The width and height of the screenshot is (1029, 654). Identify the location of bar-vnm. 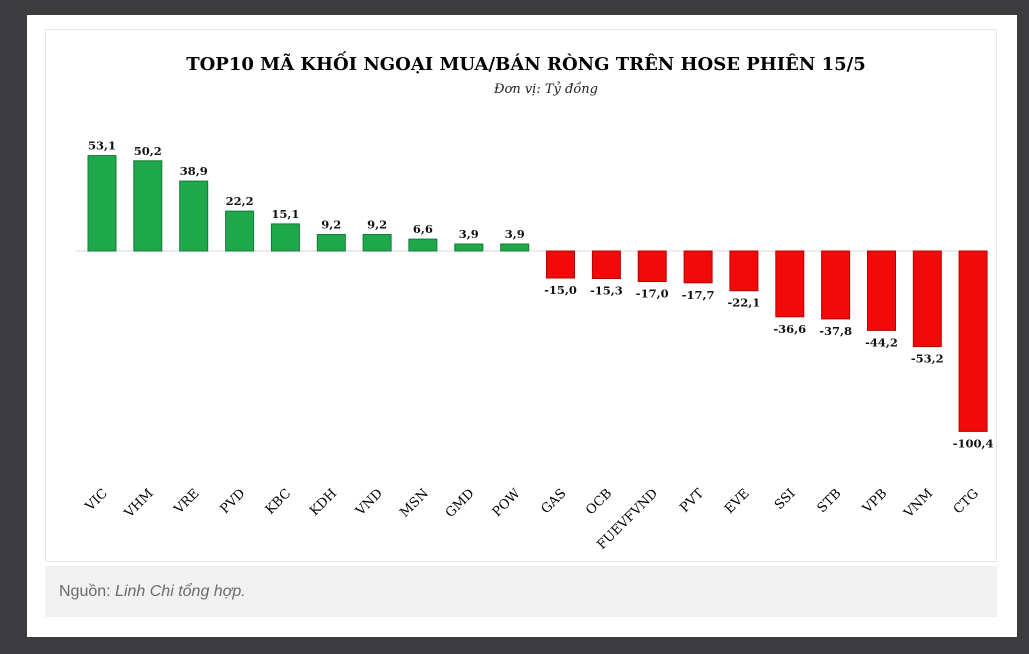
(927, 299).